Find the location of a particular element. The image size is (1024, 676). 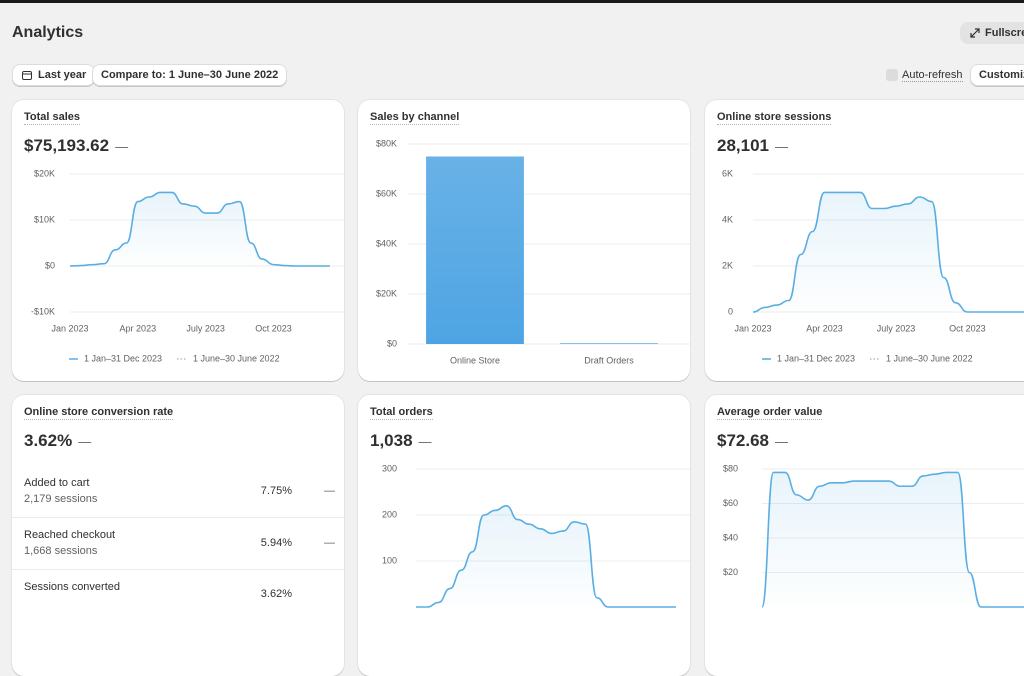

funnel-sessions: 2,179 sessions is located at coordinates (61, 499).